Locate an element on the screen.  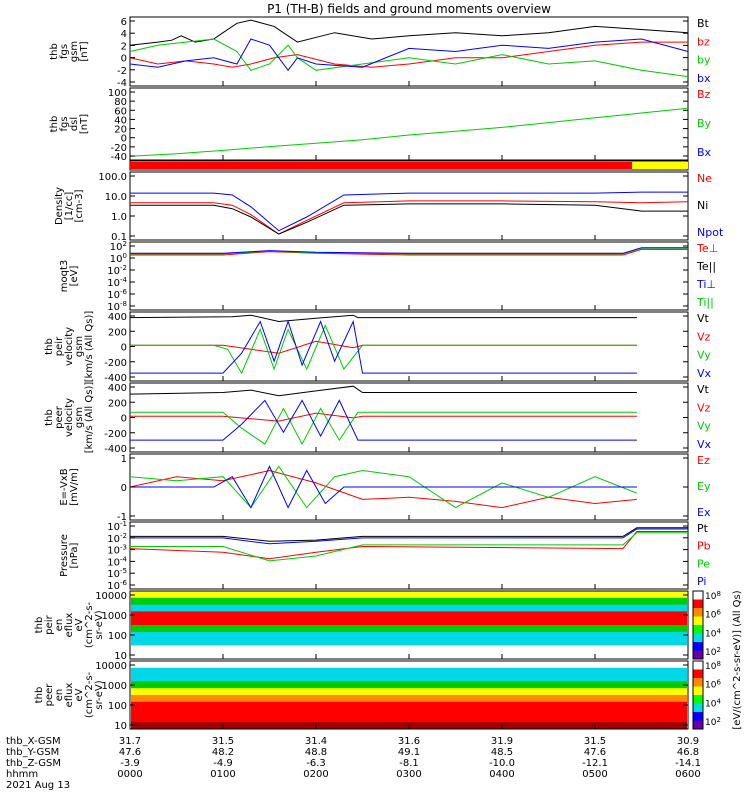
y-tick-label: 10⁻⁶ is located at coordinates (117, 294).